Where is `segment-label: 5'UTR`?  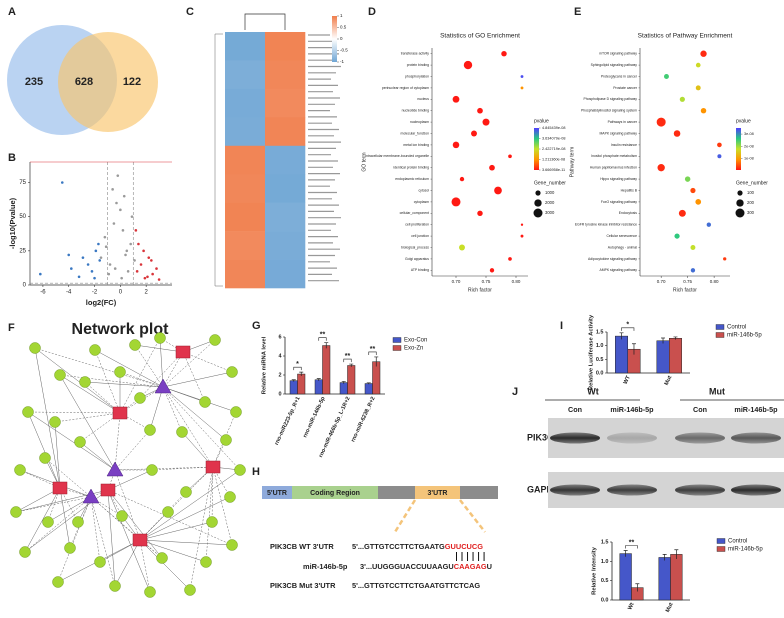
segment-label: 5'UTR is located at coordinates (277, 493).